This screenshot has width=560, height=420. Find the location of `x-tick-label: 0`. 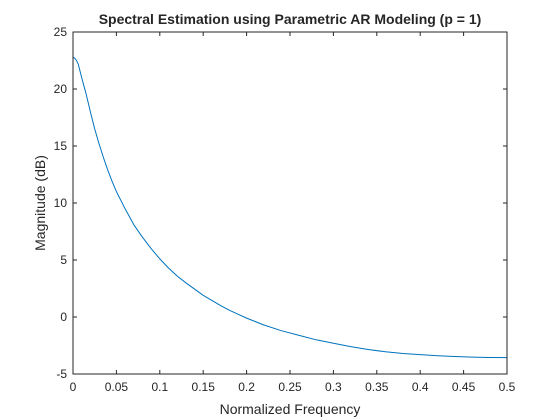

x-tick-label: 0 is located at coordinates (73, 387).